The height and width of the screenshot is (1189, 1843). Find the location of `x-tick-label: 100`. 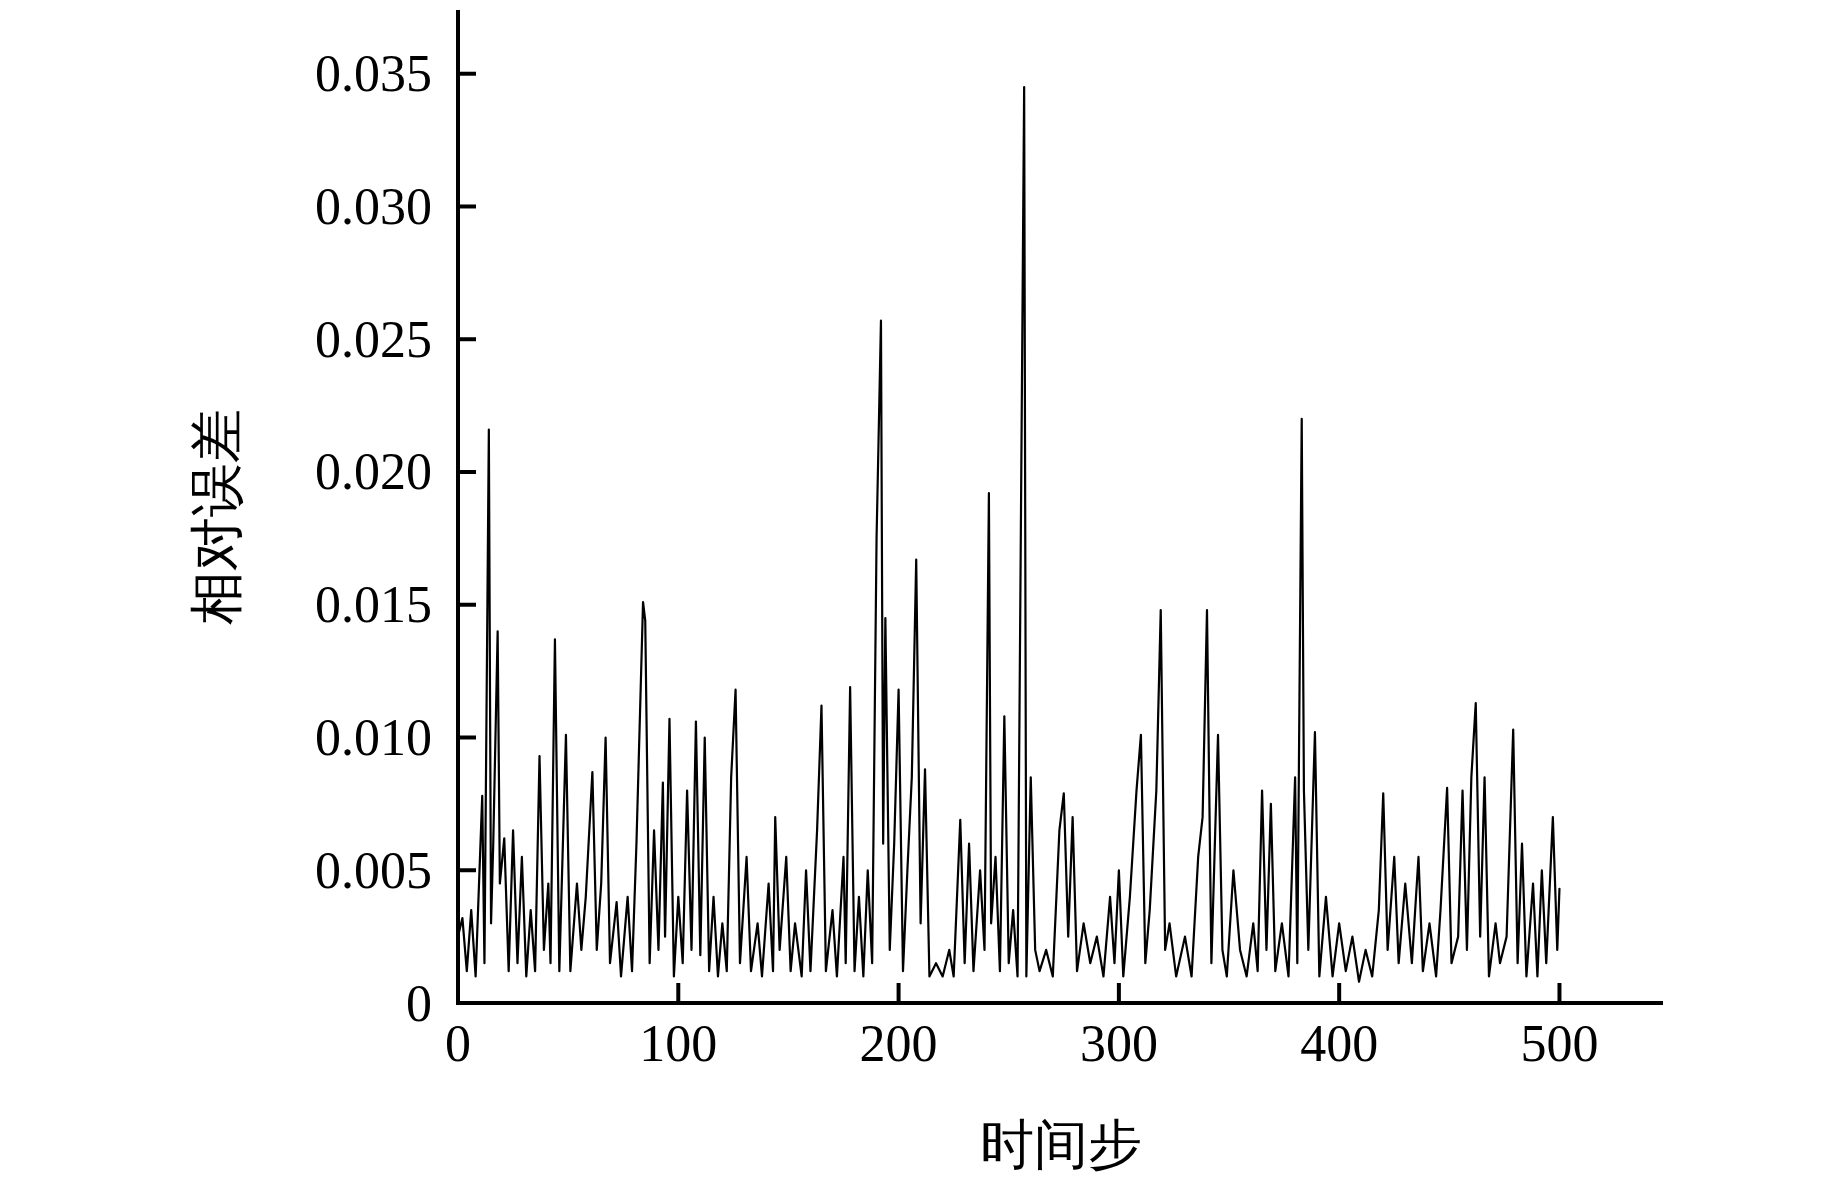

x-tick-label: 100 is located at coordinates (678, 1043).